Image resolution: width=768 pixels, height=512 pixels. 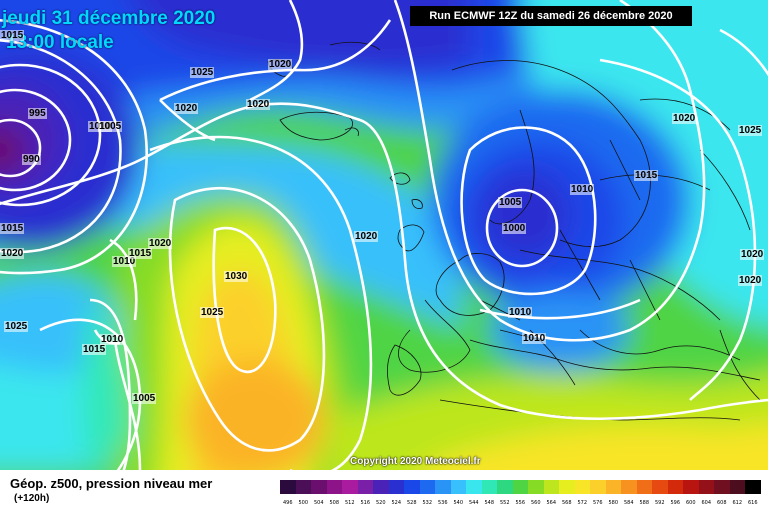 What do you see at coordinates (427, 503) in the screenshot?
I see `scale-label: 532` at bounding box center [427, 503].